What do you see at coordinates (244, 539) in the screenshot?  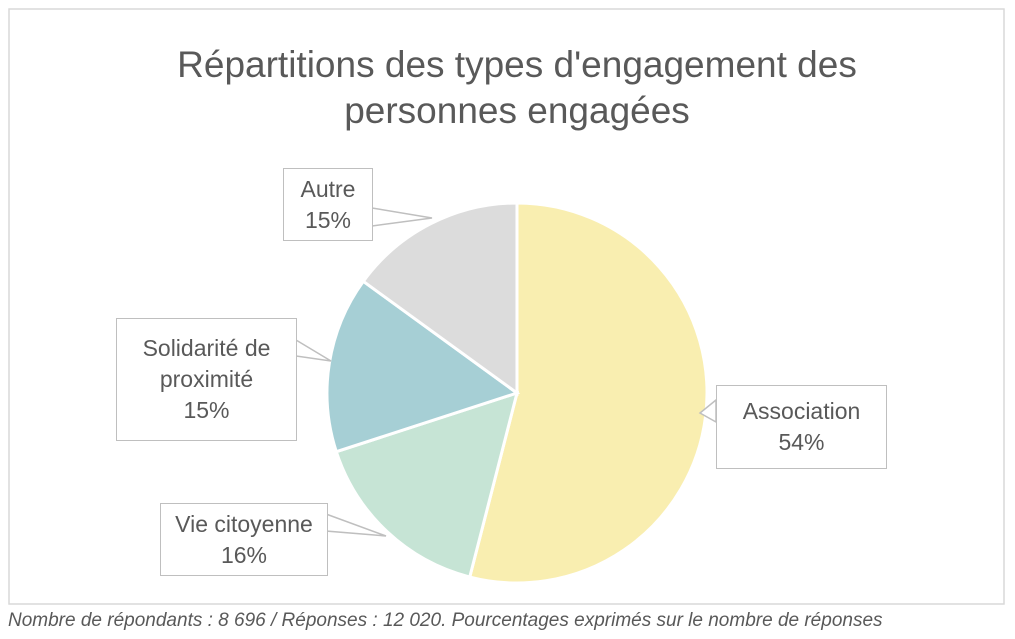 I see `callout: Vie citoyenne 16%` at bounding box center [244, 539].